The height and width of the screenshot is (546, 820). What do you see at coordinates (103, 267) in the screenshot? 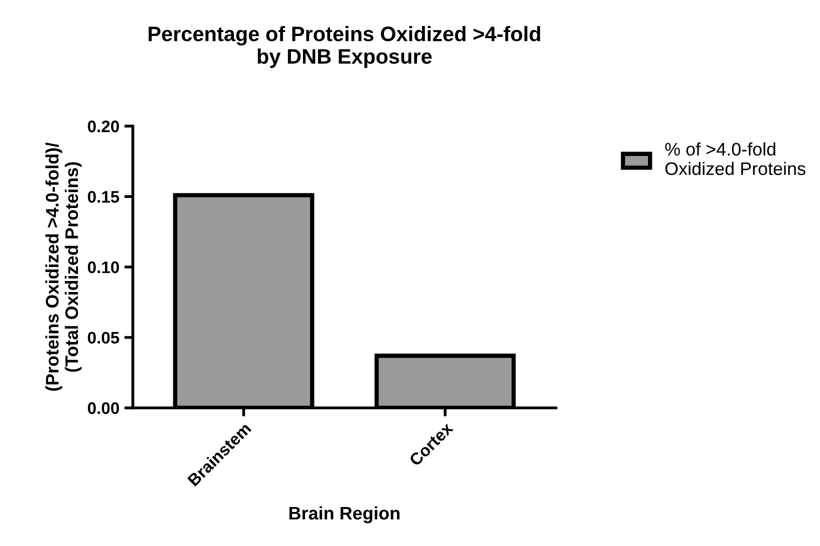
I see `y-tick-label: 0.10` at bounding box center [103, 267].